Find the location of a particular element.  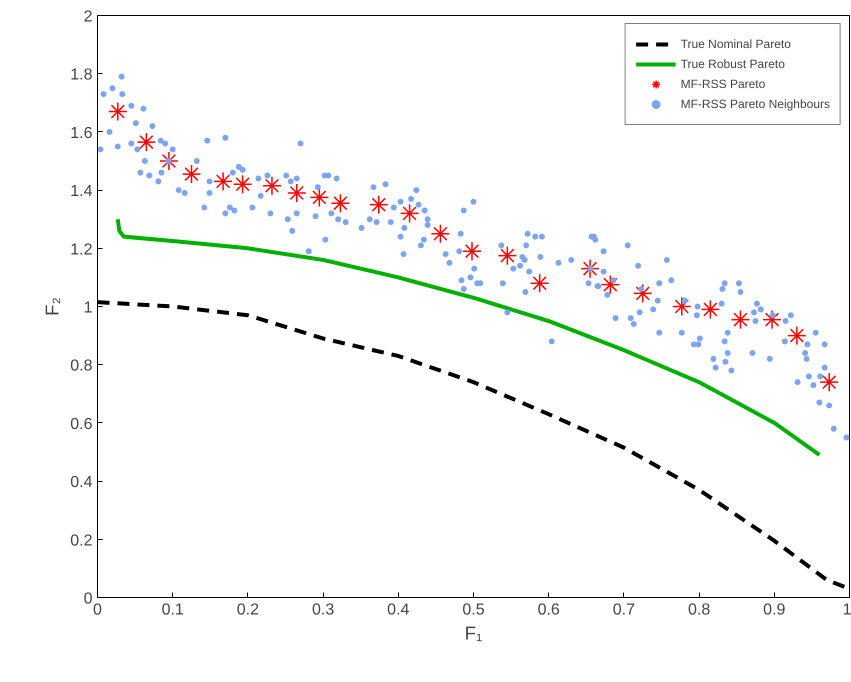

x-tick-label: 1 is located at coordinates (846, 610).